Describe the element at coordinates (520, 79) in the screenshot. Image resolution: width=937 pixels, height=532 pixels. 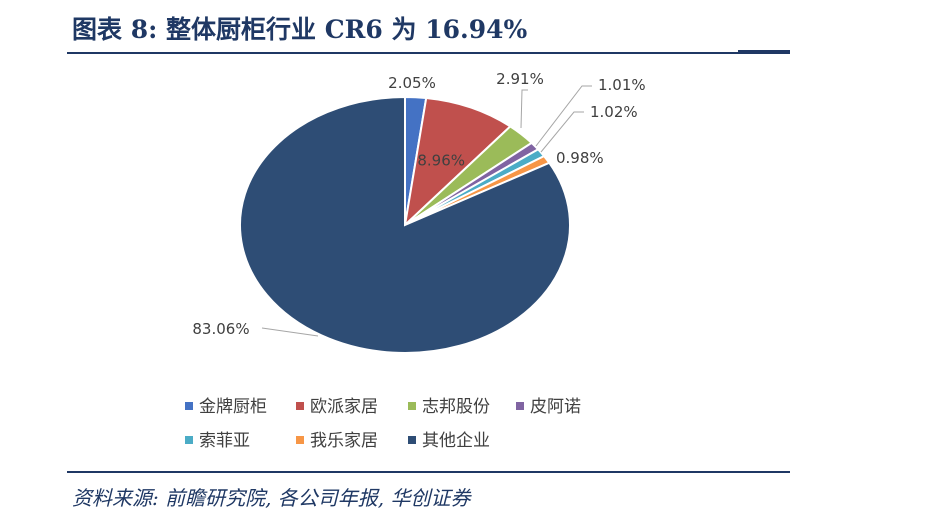
I see `data-label-3: 2.91%` at that location.